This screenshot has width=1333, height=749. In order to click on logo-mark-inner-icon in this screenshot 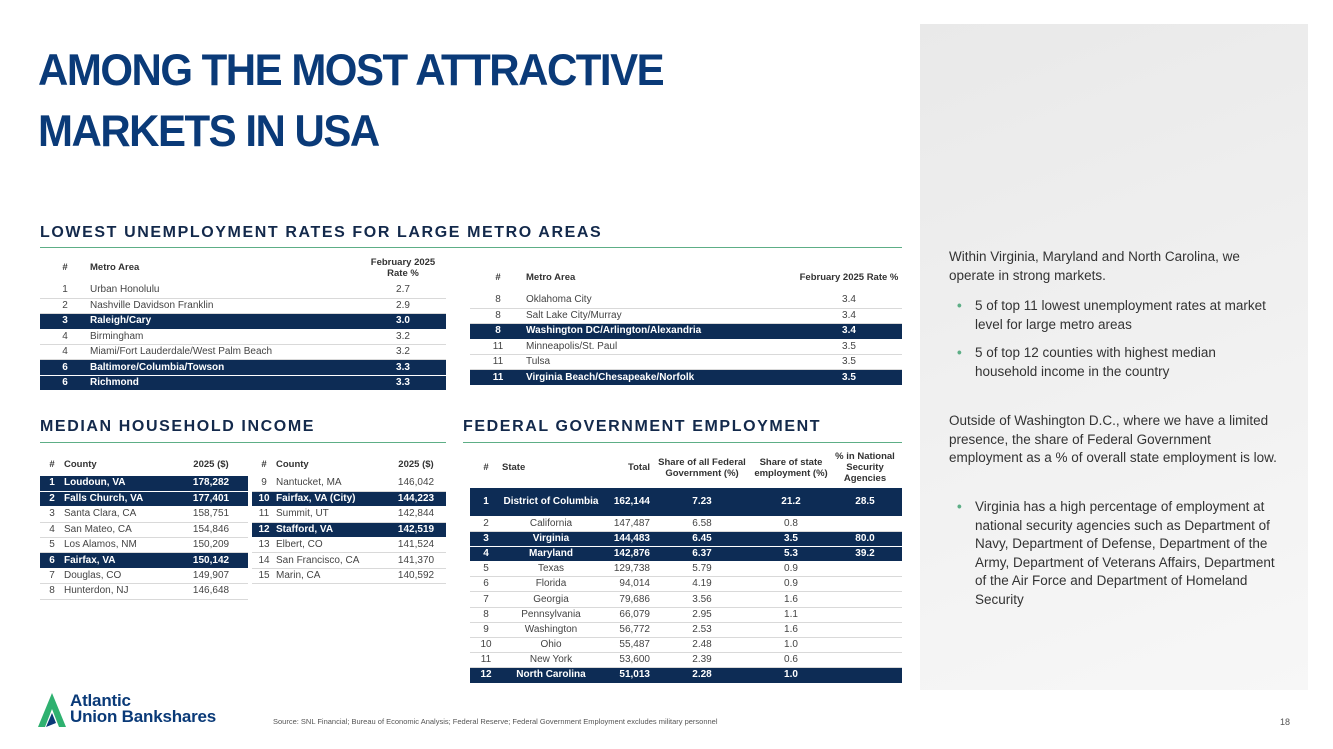, I will do `click(51, 720)`.